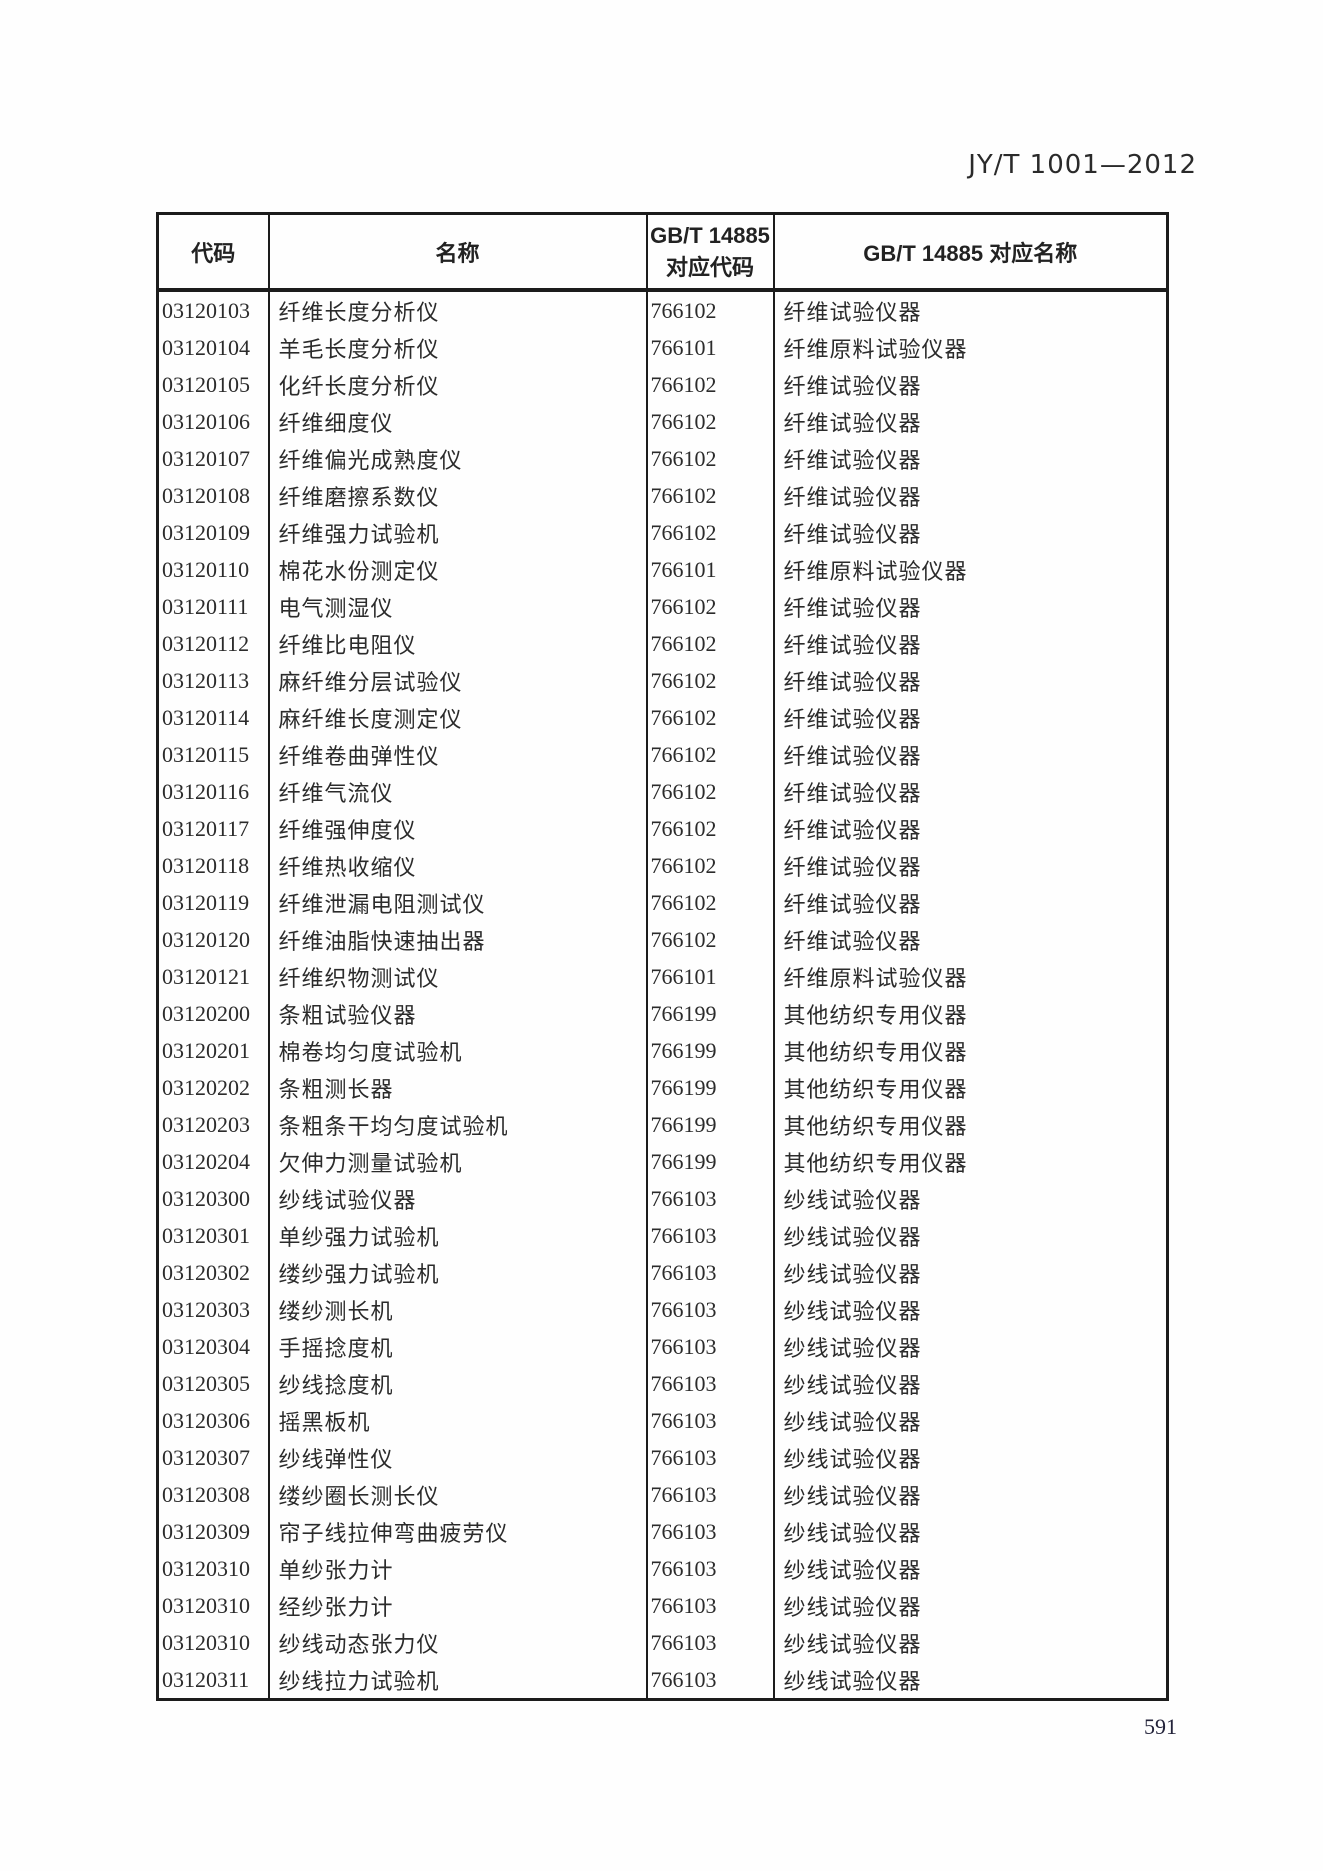 The width and height of the screenshot is (1323, 1871). Describe the element at coordinates (213, 1087) in the screenshot. I see `cell-code: 03120202` at that location.